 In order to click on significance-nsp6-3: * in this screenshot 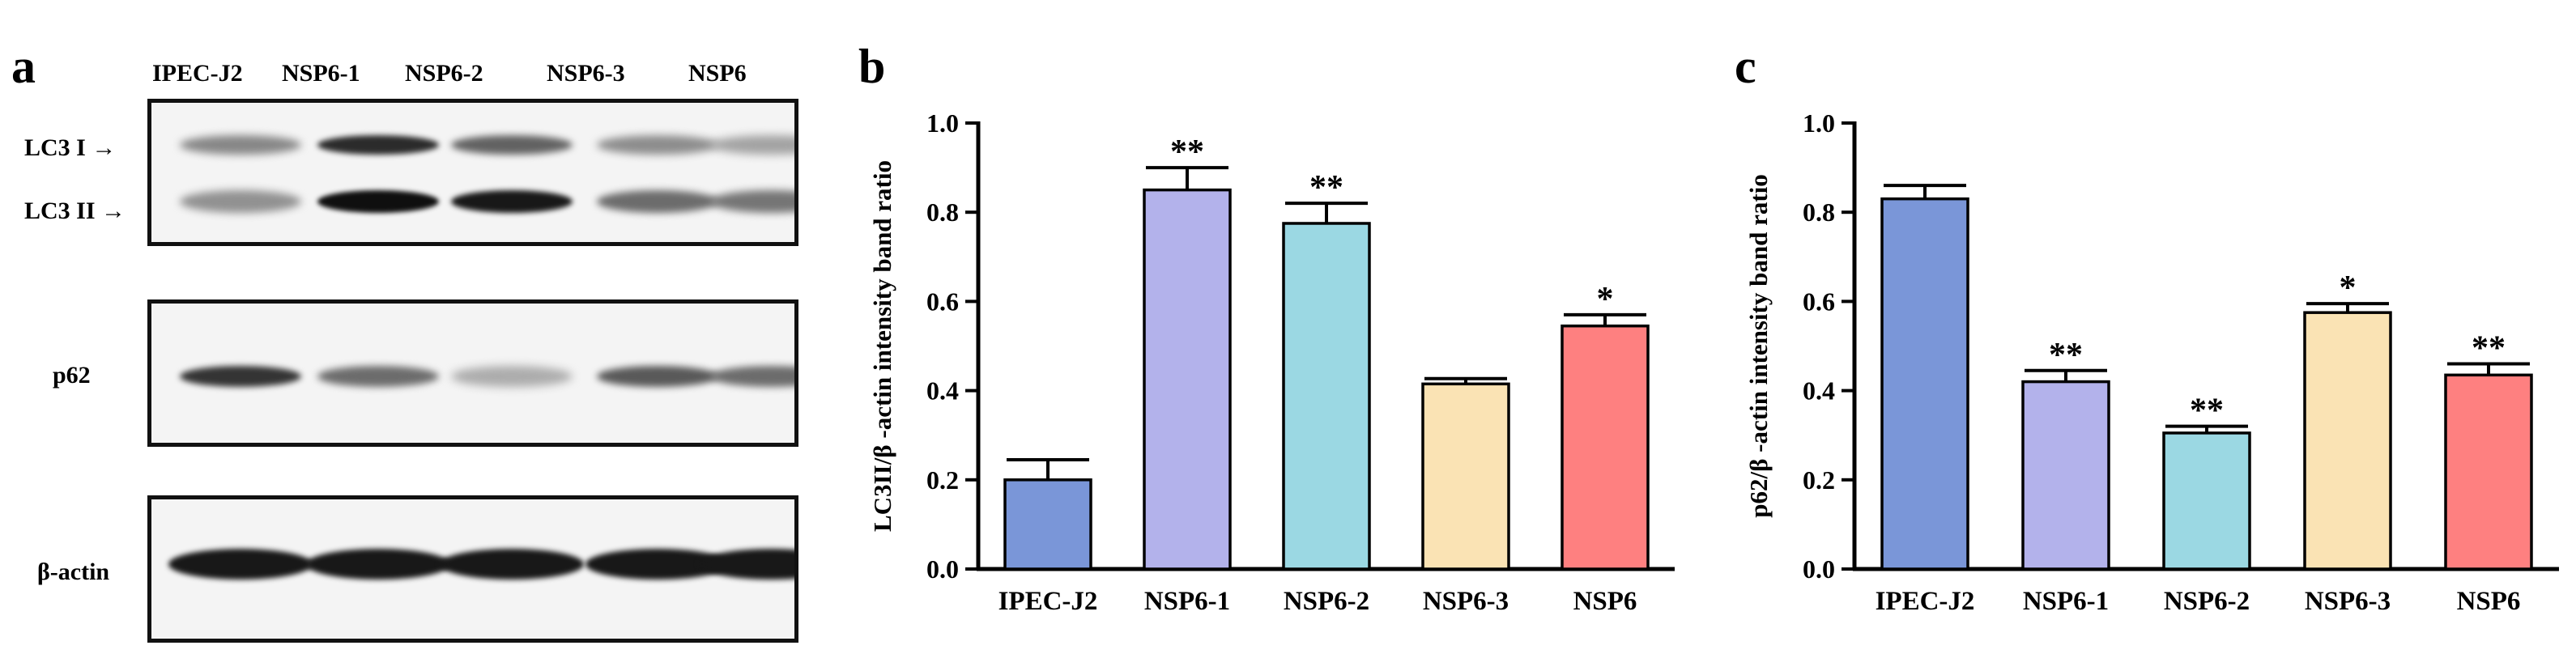, I will do `click(2348, 288)`.